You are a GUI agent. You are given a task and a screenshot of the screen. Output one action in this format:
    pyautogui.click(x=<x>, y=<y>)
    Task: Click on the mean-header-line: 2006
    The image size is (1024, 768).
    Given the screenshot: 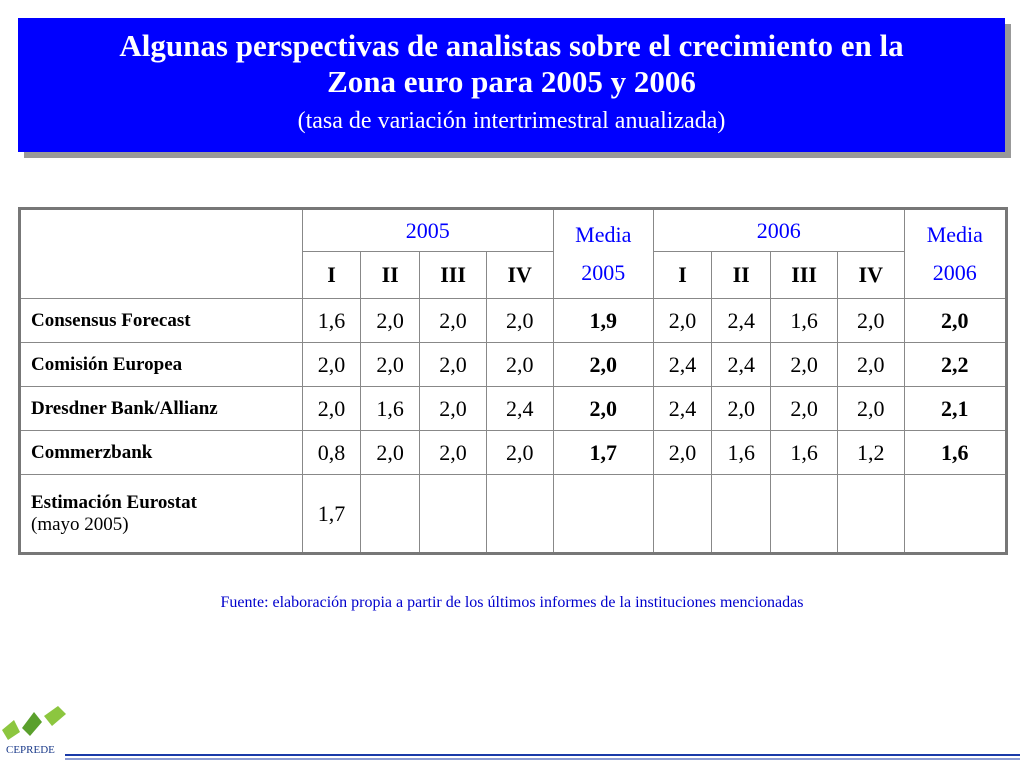 What is the action you would take?
    pyautogui.click(x=954, y=272)
    